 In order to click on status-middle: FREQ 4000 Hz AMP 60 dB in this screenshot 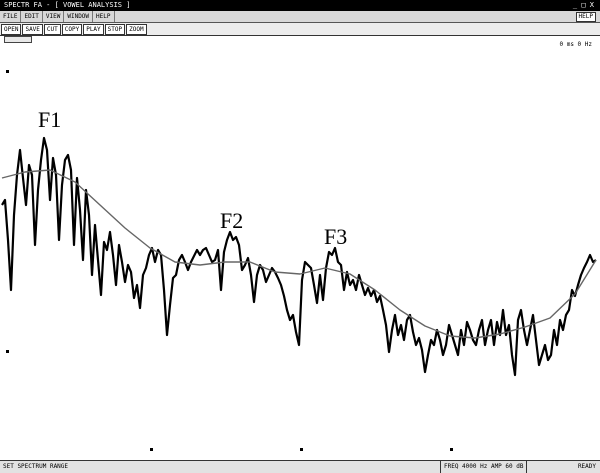, I will do `click(484, 467)`.